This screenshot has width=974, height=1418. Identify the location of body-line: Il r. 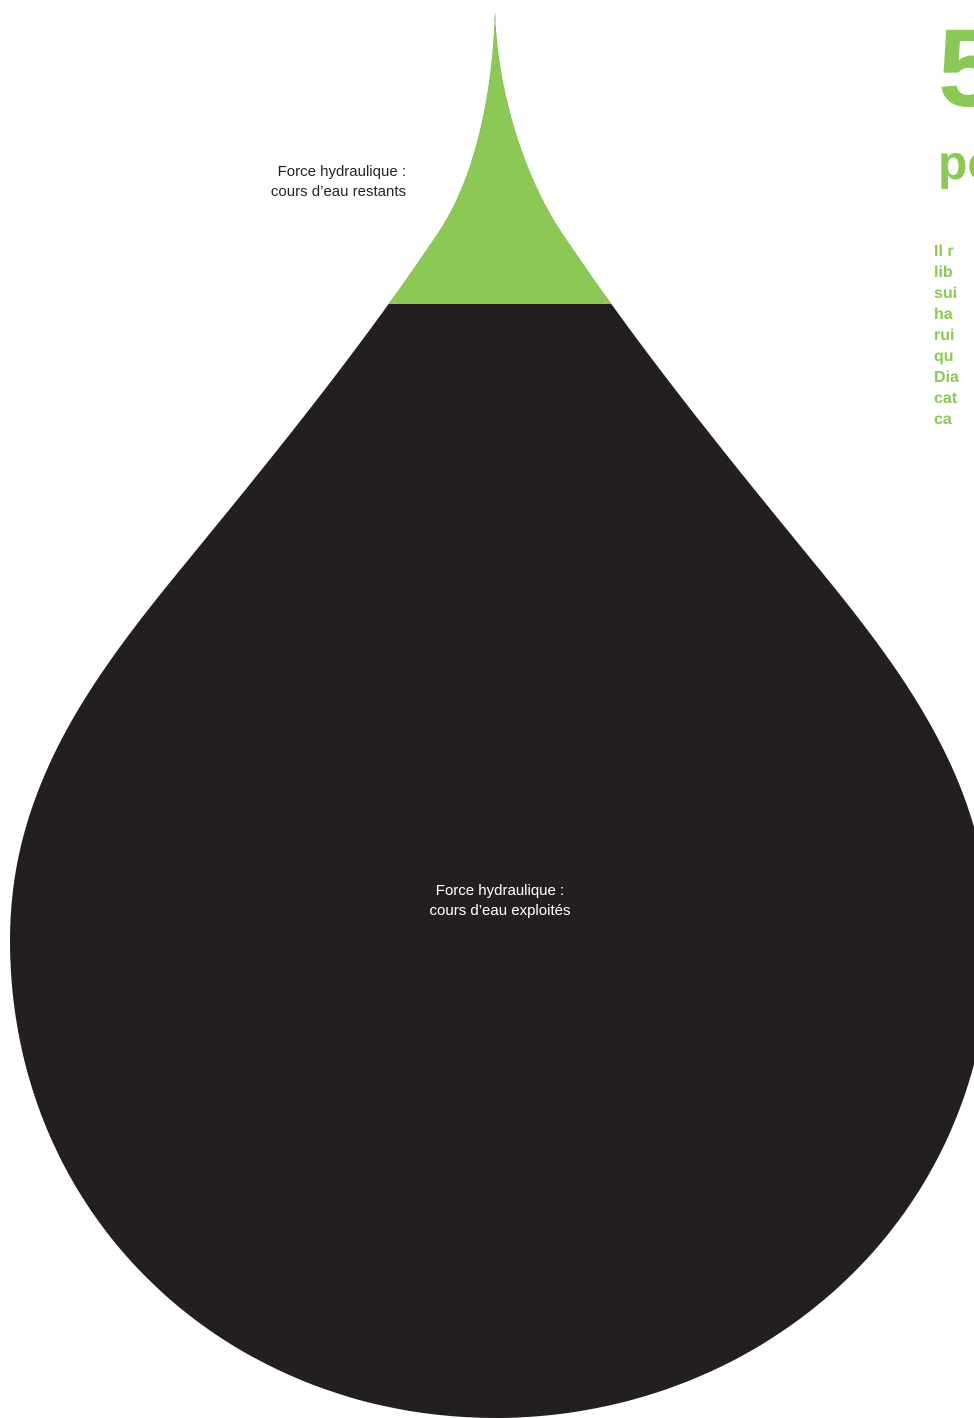
(944, 251).